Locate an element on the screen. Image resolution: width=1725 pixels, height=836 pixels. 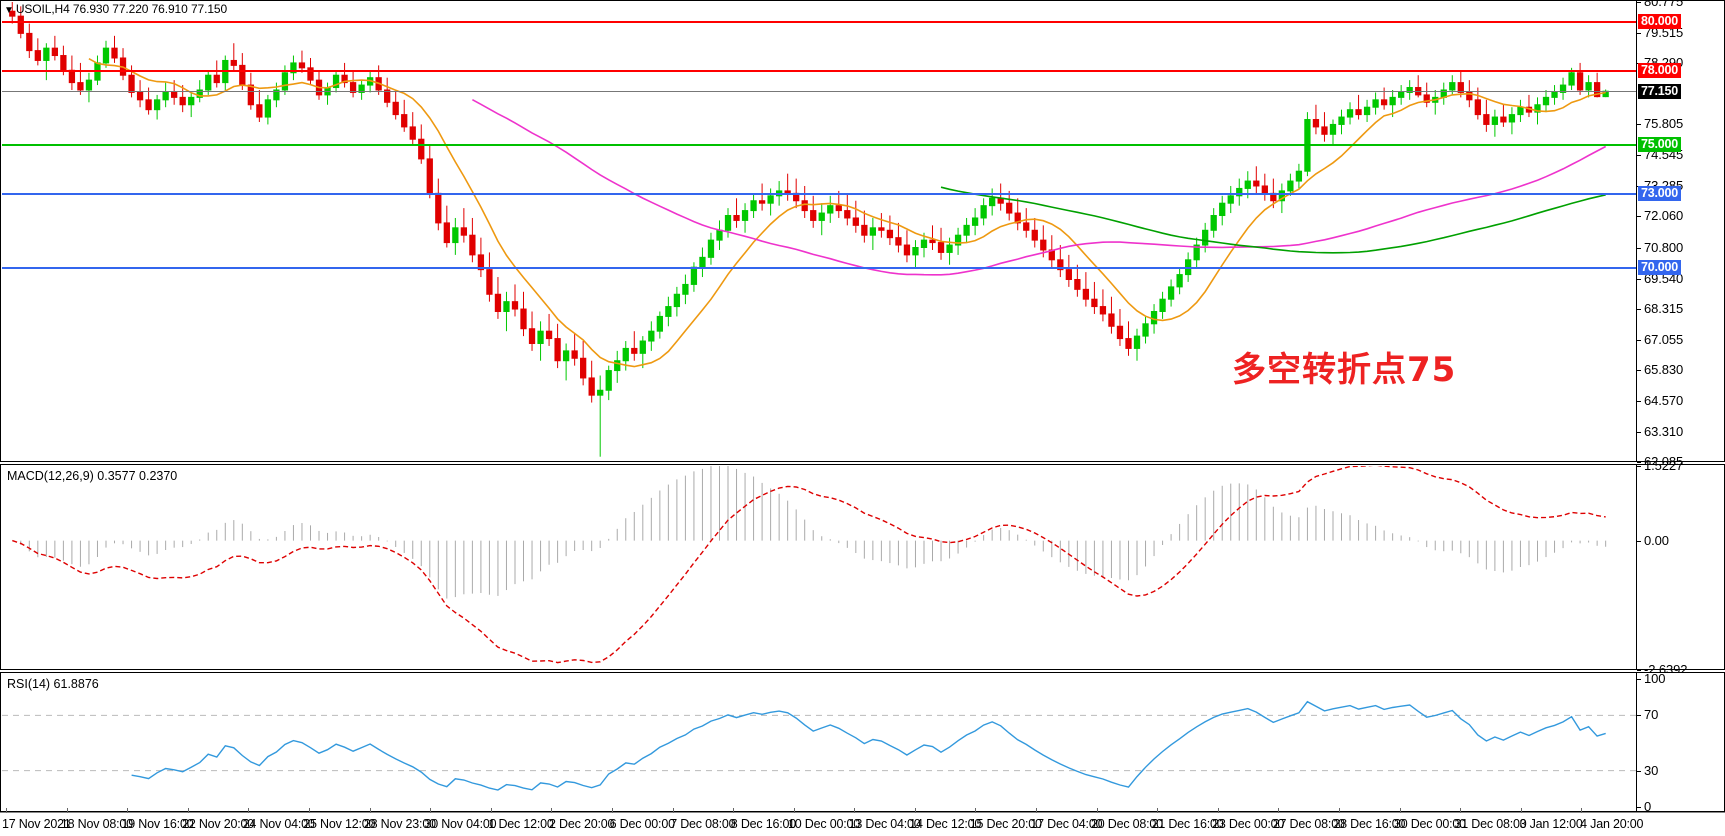
price-axis-tick: 80.775 is located at coordinates (1681, 4).